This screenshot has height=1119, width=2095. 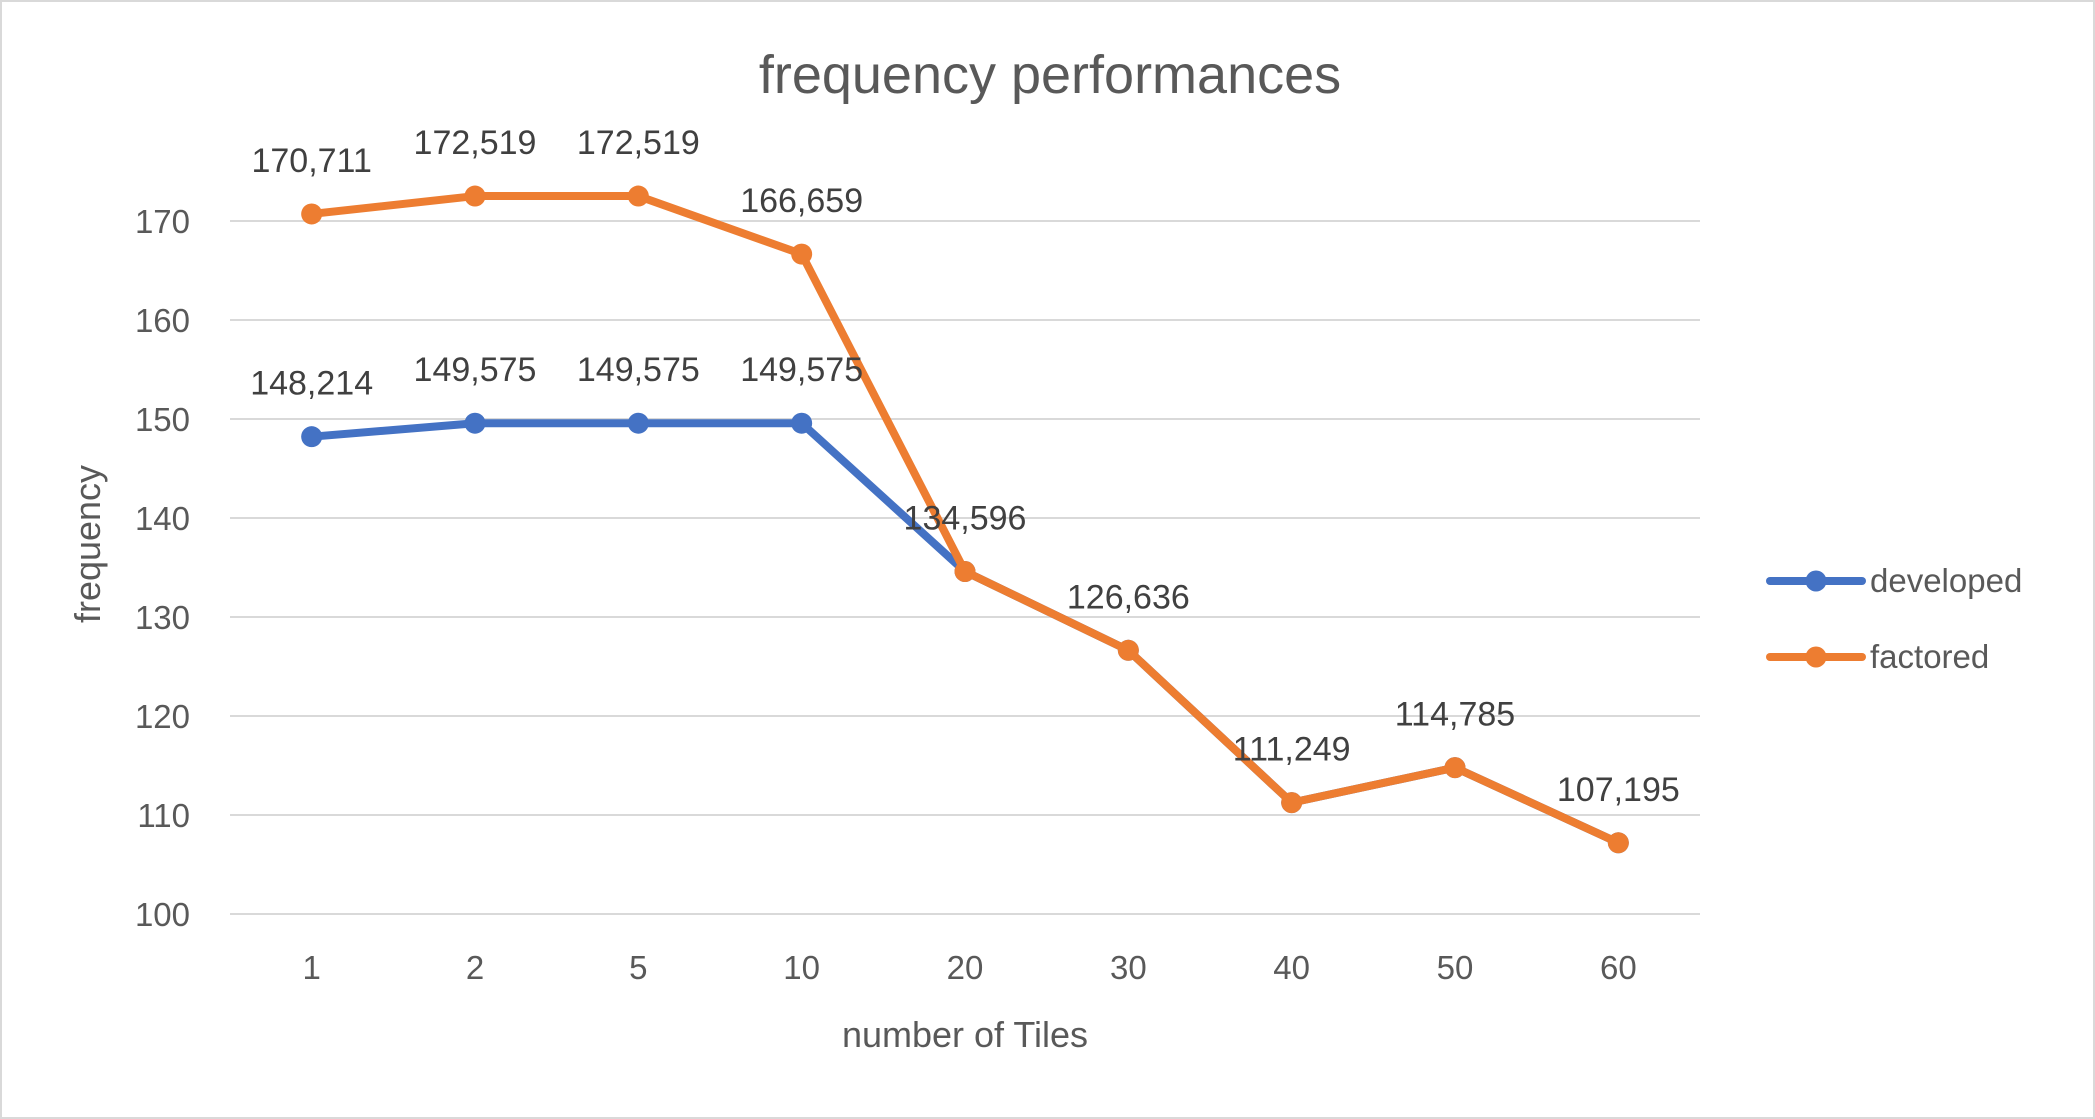 What do you see at coordinates (1292, 750) in the screenshot?
I see `data-label-factored: 111,249` at bounding box center [1292, 750].